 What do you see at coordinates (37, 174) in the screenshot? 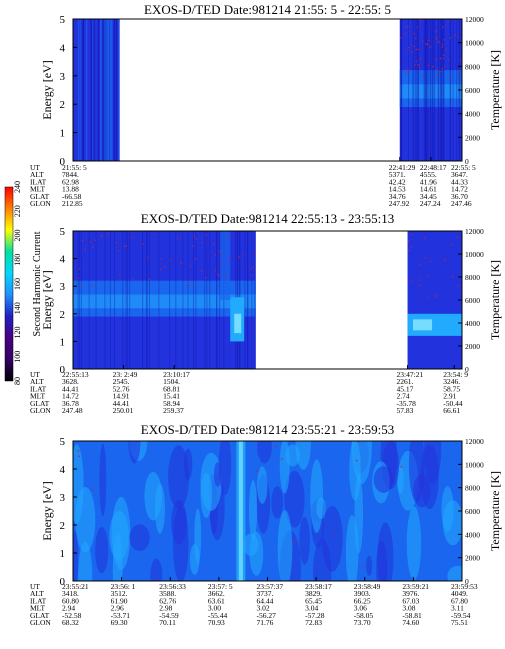
I see `info-row-label: ALT` at bounding box center [37, 174].